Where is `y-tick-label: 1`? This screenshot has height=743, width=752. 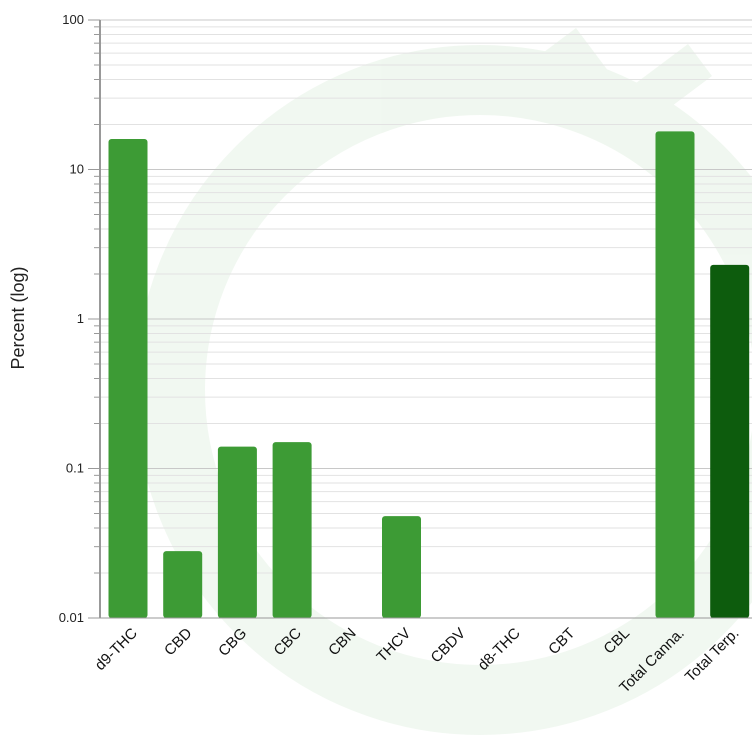
y-tick-label: 1 is located at coordinates (80, 318).